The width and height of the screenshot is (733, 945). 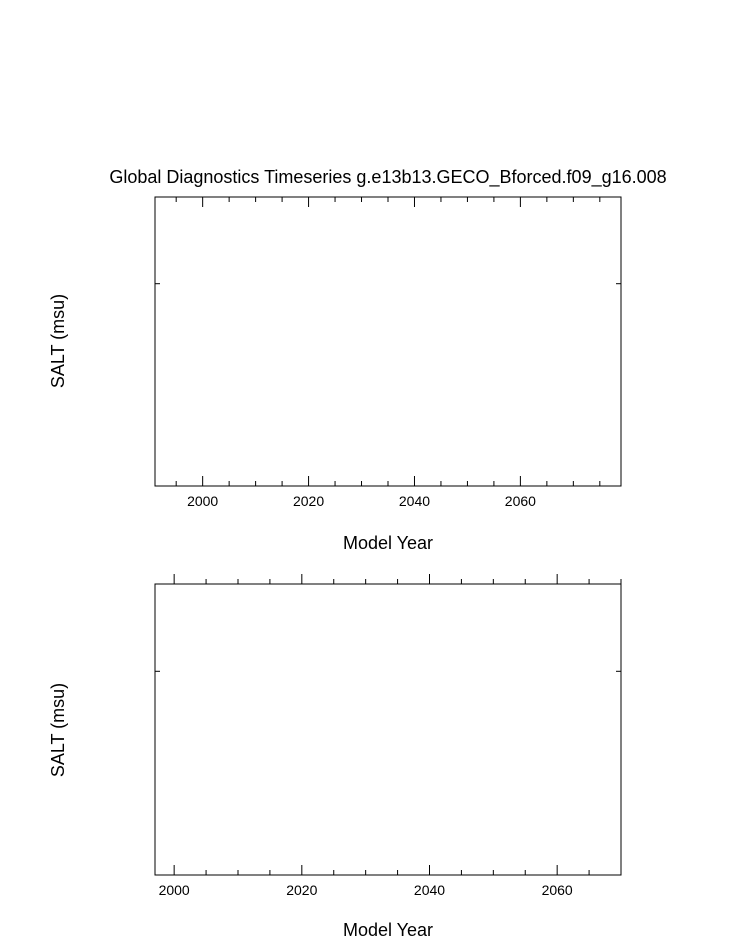 I want to click on top-x-axis-label: Model Year, so click(x=388, y=543).